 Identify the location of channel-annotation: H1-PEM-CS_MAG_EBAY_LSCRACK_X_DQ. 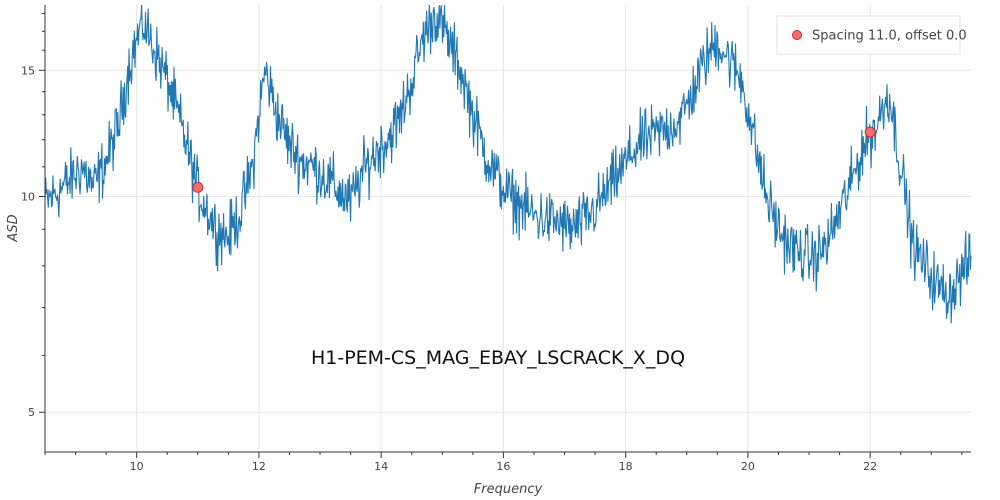
(498, 358).